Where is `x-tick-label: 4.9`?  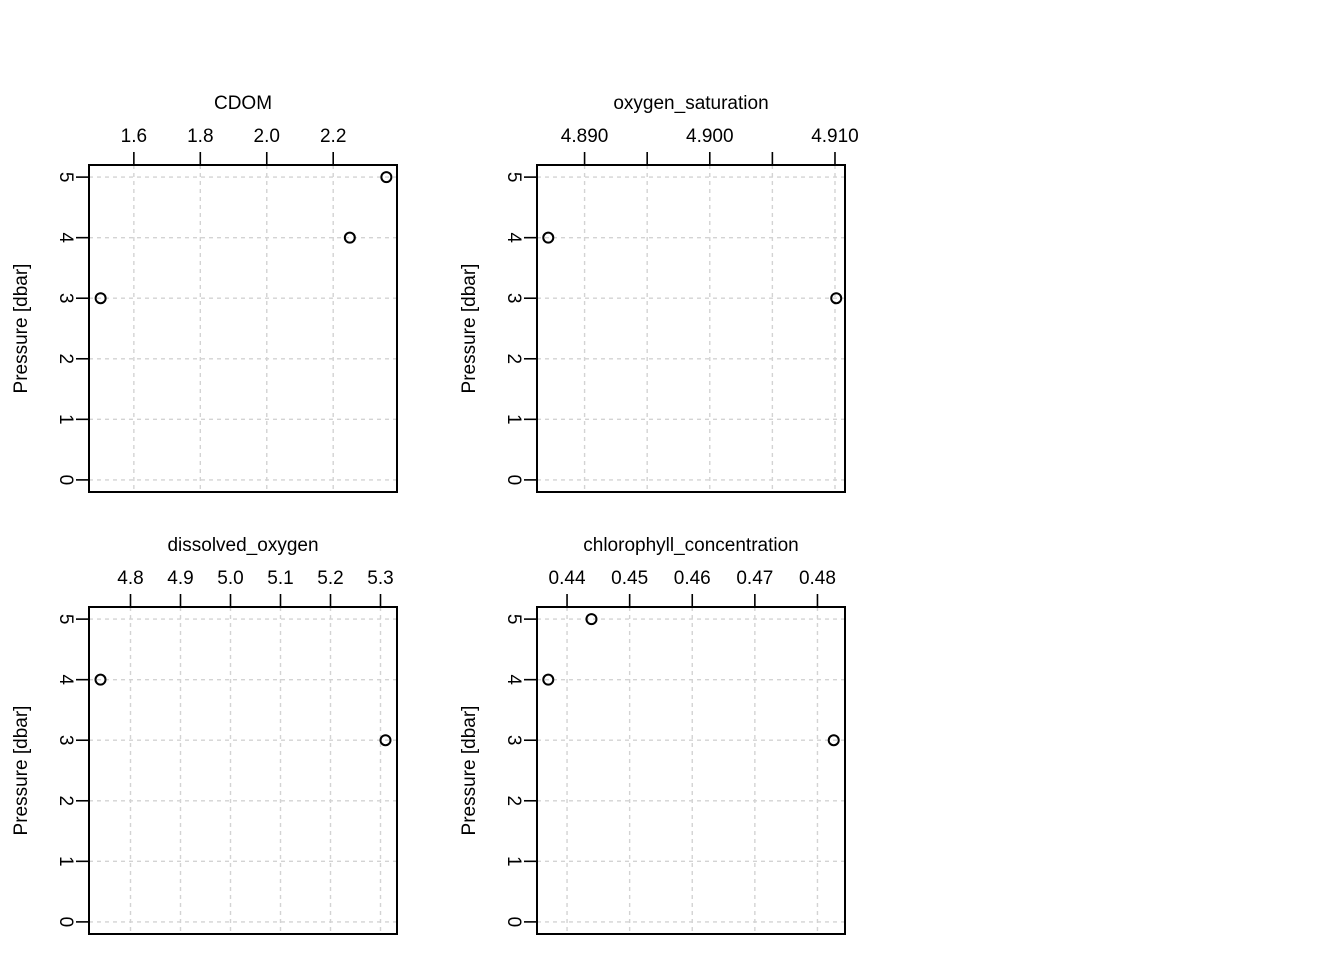
x-tick-label: 4.9 is located at coordinates (180, 578).